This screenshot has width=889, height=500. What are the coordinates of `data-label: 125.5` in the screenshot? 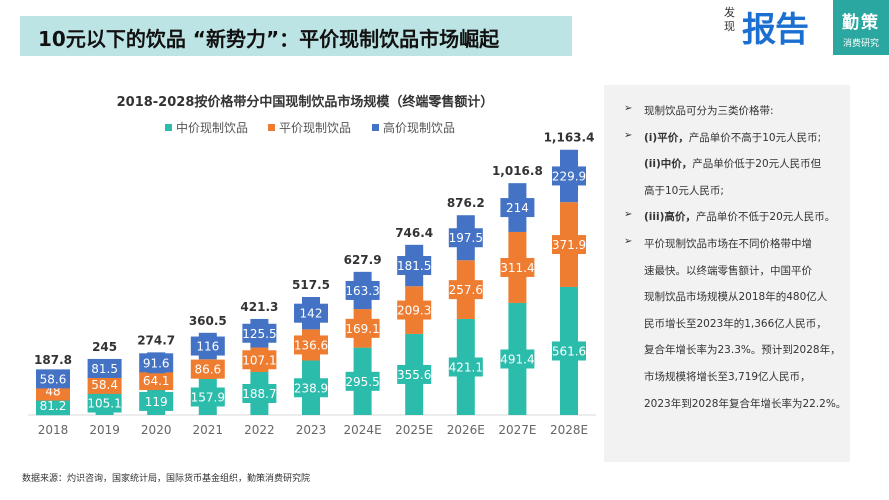 It's located at (259, 334).